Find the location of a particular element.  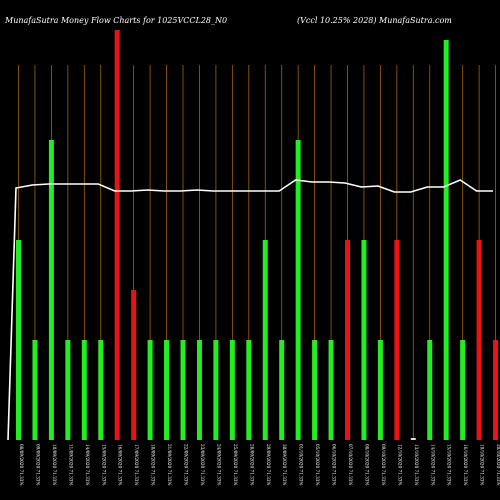

x-tick-label: 06/10/2020 71.33% is located at coordinates (334, 464).